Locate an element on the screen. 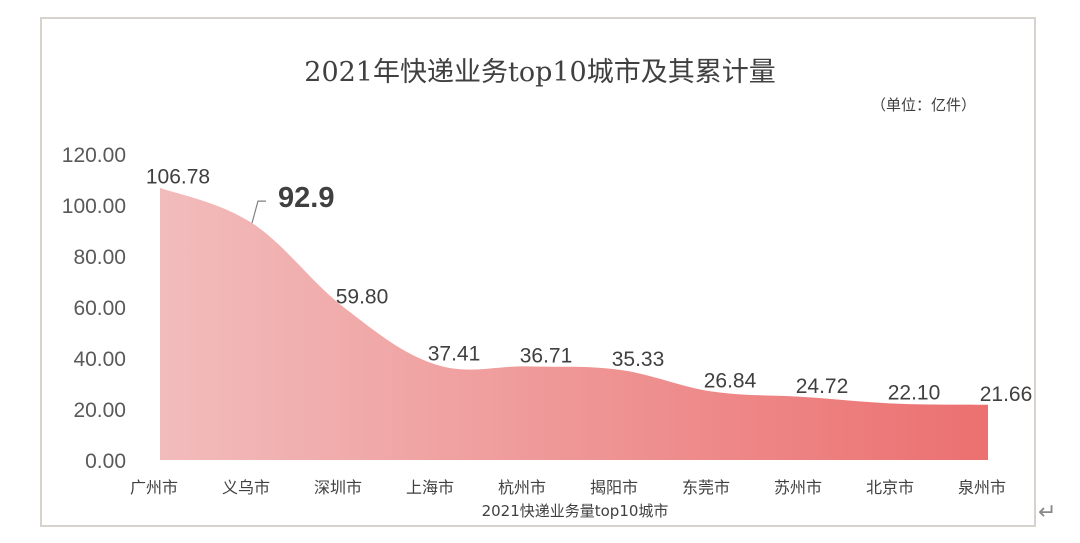 The height and width of the screenshot is (543, 1080). data-label: 26.84 is located at coordinates (730, 381).